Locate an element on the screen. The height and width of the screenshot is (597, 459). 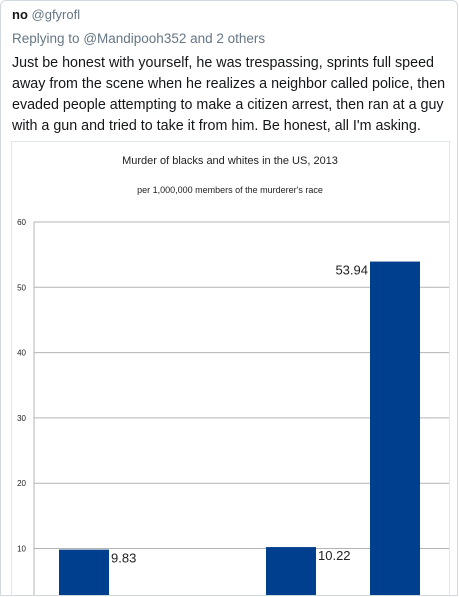
replying-to-line: Replying to @Mandipooh352 and 2 others is located at coordinates (138, 38).